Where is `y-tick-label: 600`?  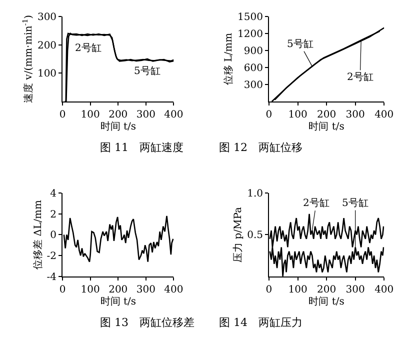
y-tick-label: 600 is located at coordinates (253, 68).